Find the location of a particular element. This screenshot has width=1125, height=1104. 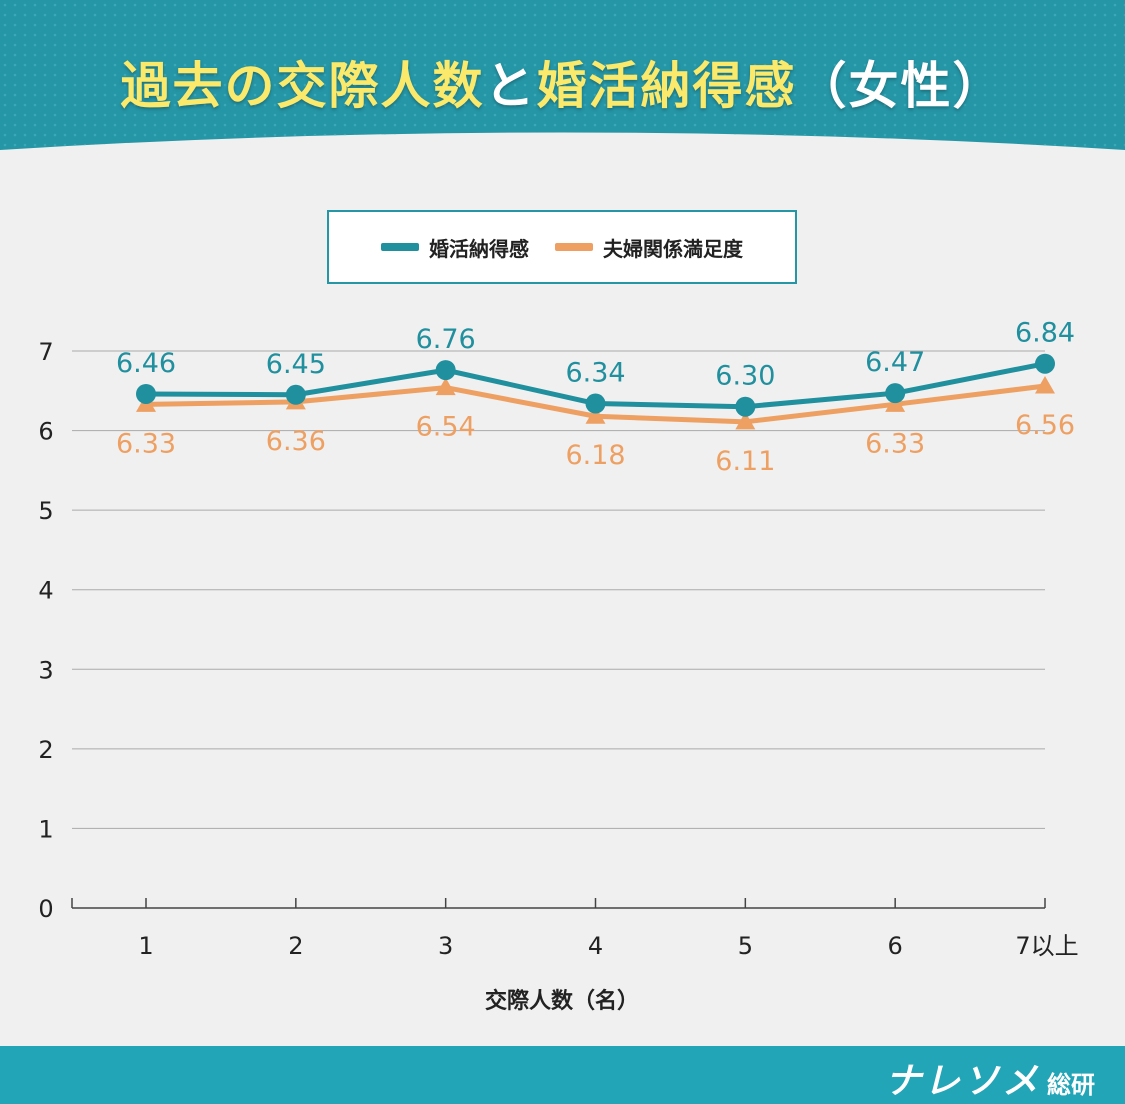

brand-logo: ナレソメ 総研 is located at coordinates (990, 1077).